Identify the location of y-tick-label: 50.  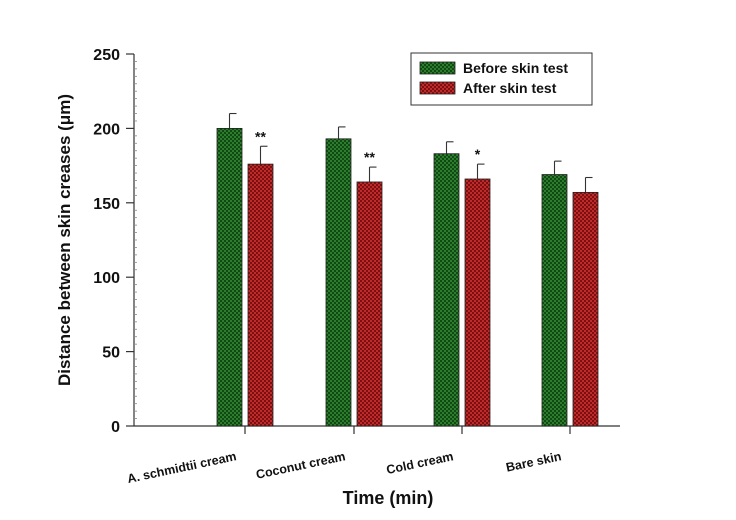
(111, 353).